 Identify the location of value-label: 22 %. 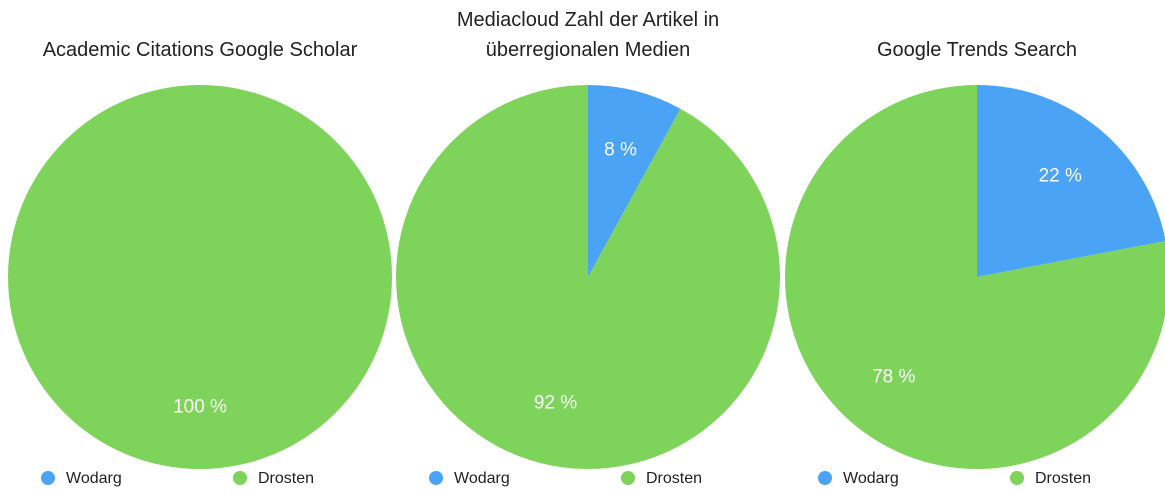
(1060, 175).